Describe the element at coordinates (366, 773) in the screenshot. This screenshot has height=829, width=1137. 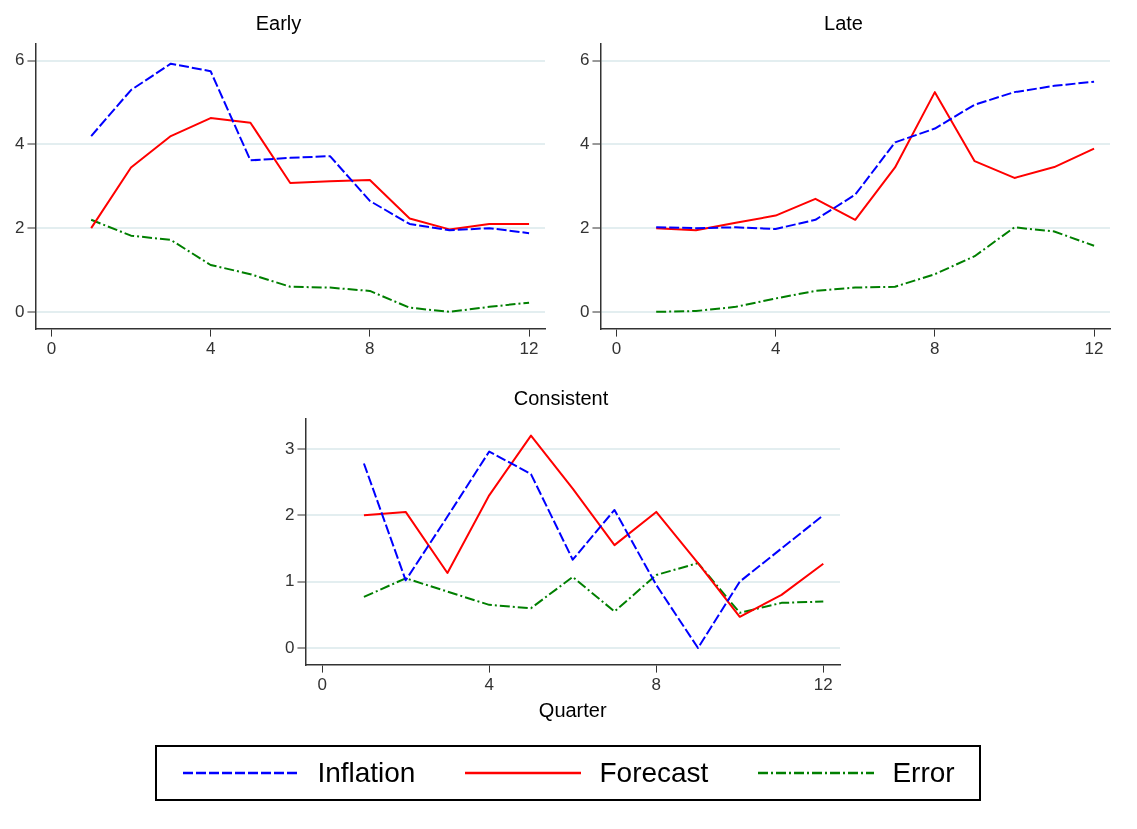
I see `legend-label: Inflation` at that location.